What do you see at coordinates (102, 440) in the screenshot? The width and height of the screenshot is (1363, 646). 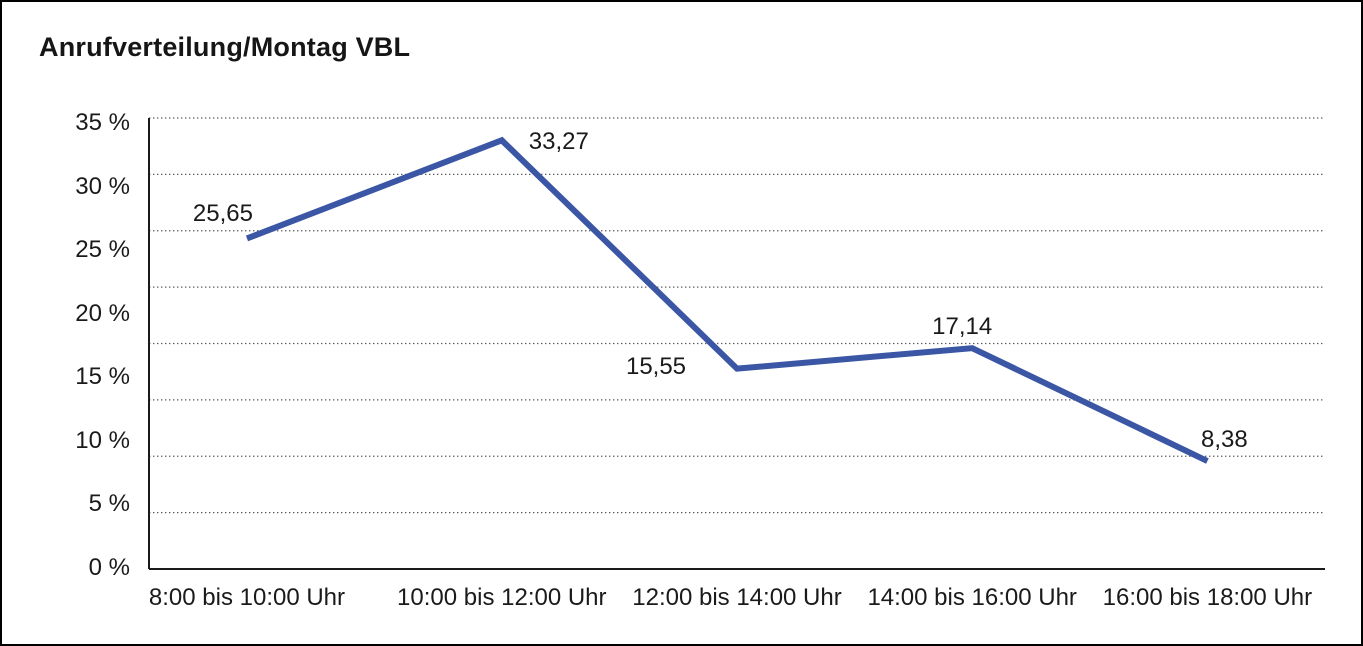 I see `y-tick-label: 10 %` at bounding box center [102, 440].